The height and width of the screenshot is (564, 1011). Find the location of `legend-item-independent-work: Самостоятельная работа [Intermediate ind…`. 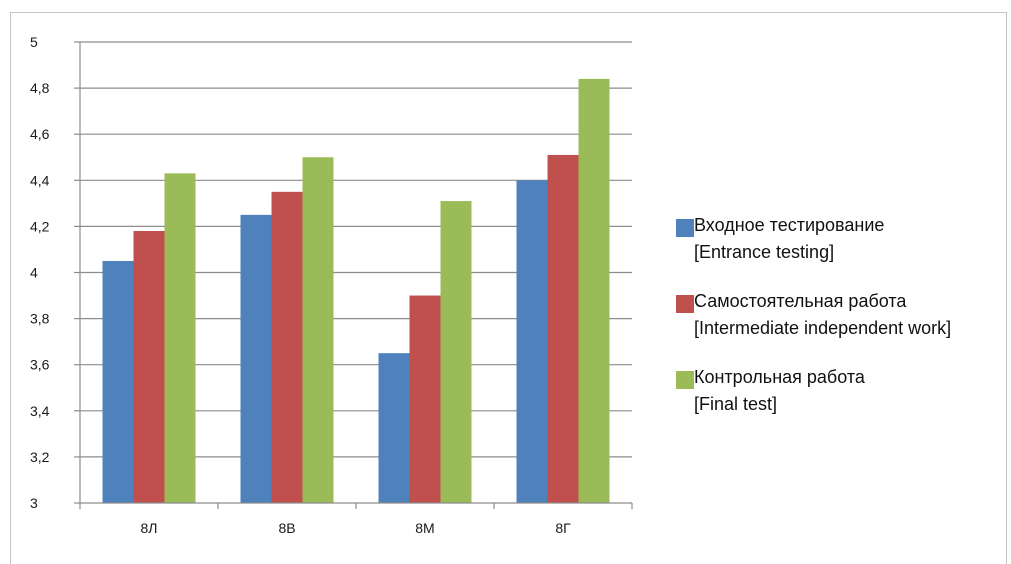

legend-item-independent-work: Самостоятельная работа [Intermediate ind… is located at coordinates (841, 315).